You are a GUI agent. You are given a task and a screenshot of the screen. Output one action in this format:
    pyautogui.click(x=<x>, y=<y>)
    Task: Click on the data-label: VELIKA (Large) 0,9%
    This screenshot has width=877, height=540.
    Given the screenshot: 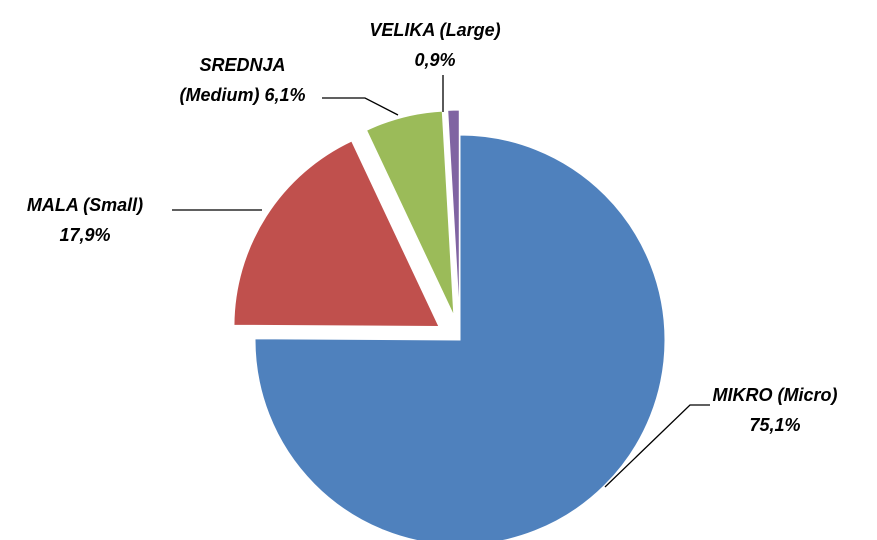 What is the action you would take?
    pyautogui.click(x=435, y=45)
    